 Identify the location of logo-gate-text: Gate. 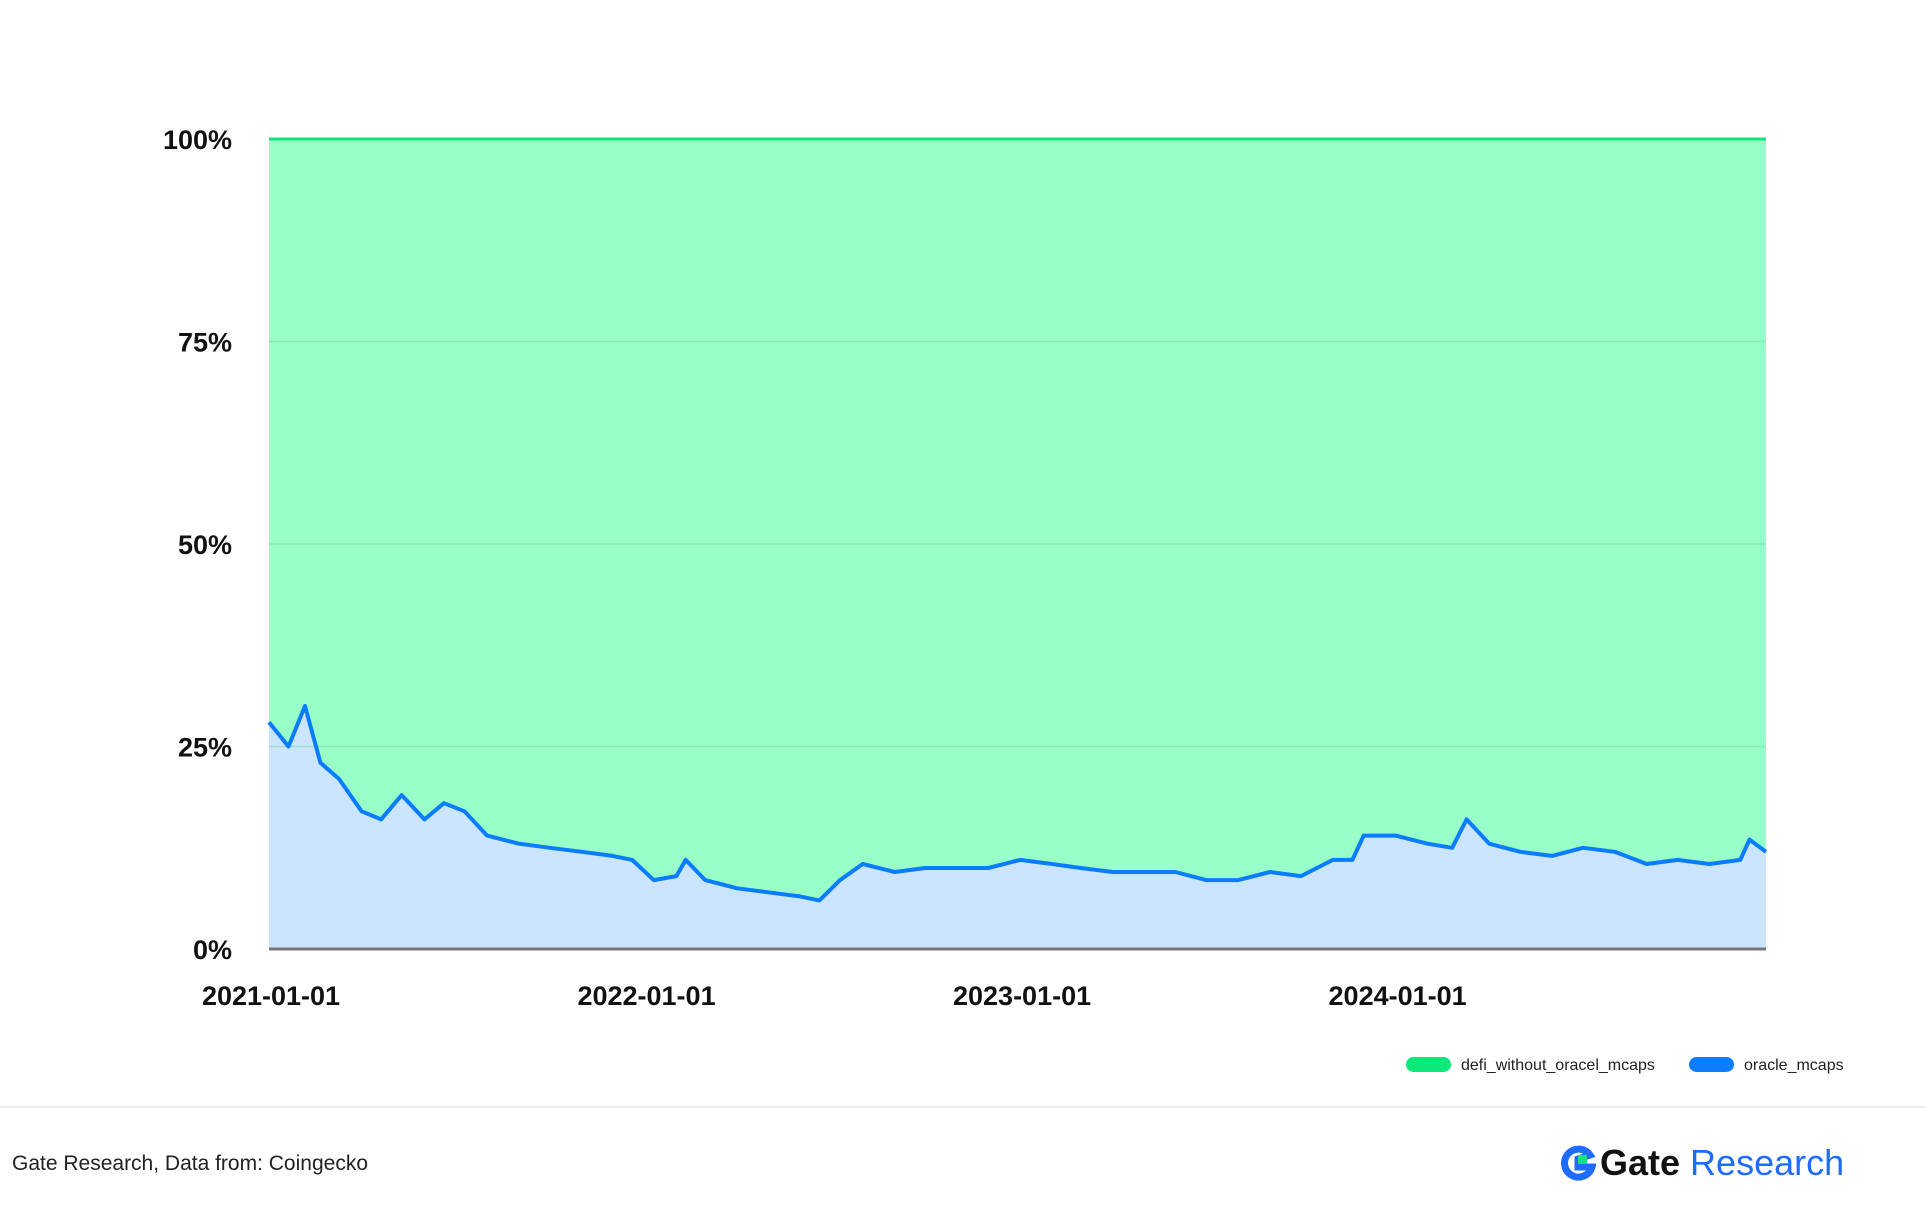
(1640, 1162).